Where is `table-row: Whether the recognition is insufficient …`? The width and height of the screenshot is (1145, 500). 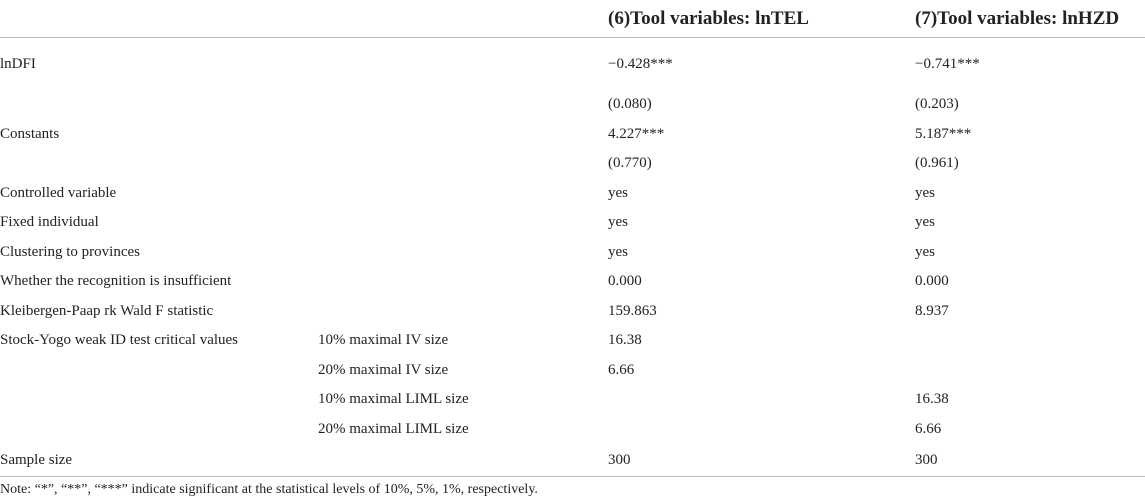
table-row: Whether the recognition is insufficient … is located at coordinates (572, 282).